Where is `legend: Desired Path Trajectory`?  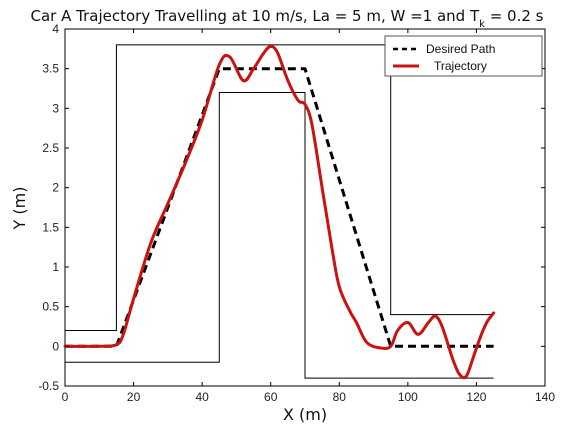
legend: Desired Path Trajectory is located at coordinates (463, 56).